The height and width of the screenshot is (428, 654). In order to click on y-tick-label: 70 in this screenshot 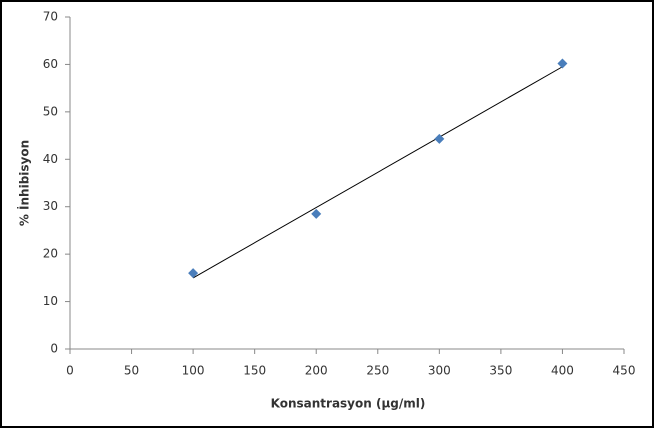, I will do `click(50, 17)`.